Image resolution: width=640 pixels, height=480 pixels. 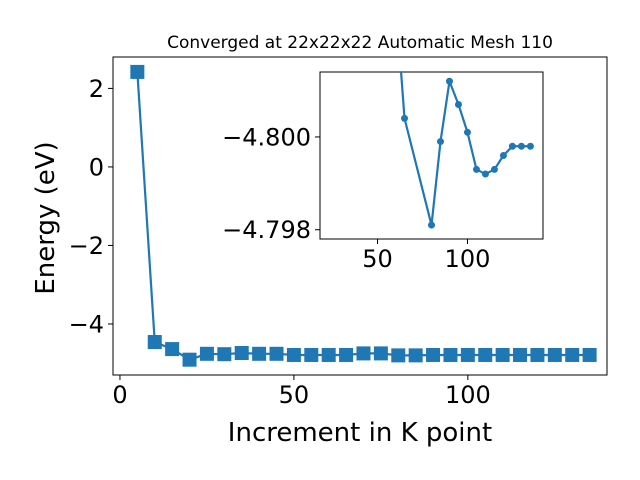 What do you see at coordinates (468, 259) in the screenshot?
I see `inset-x-tick-label: 100` at bounding box center [468, 259].